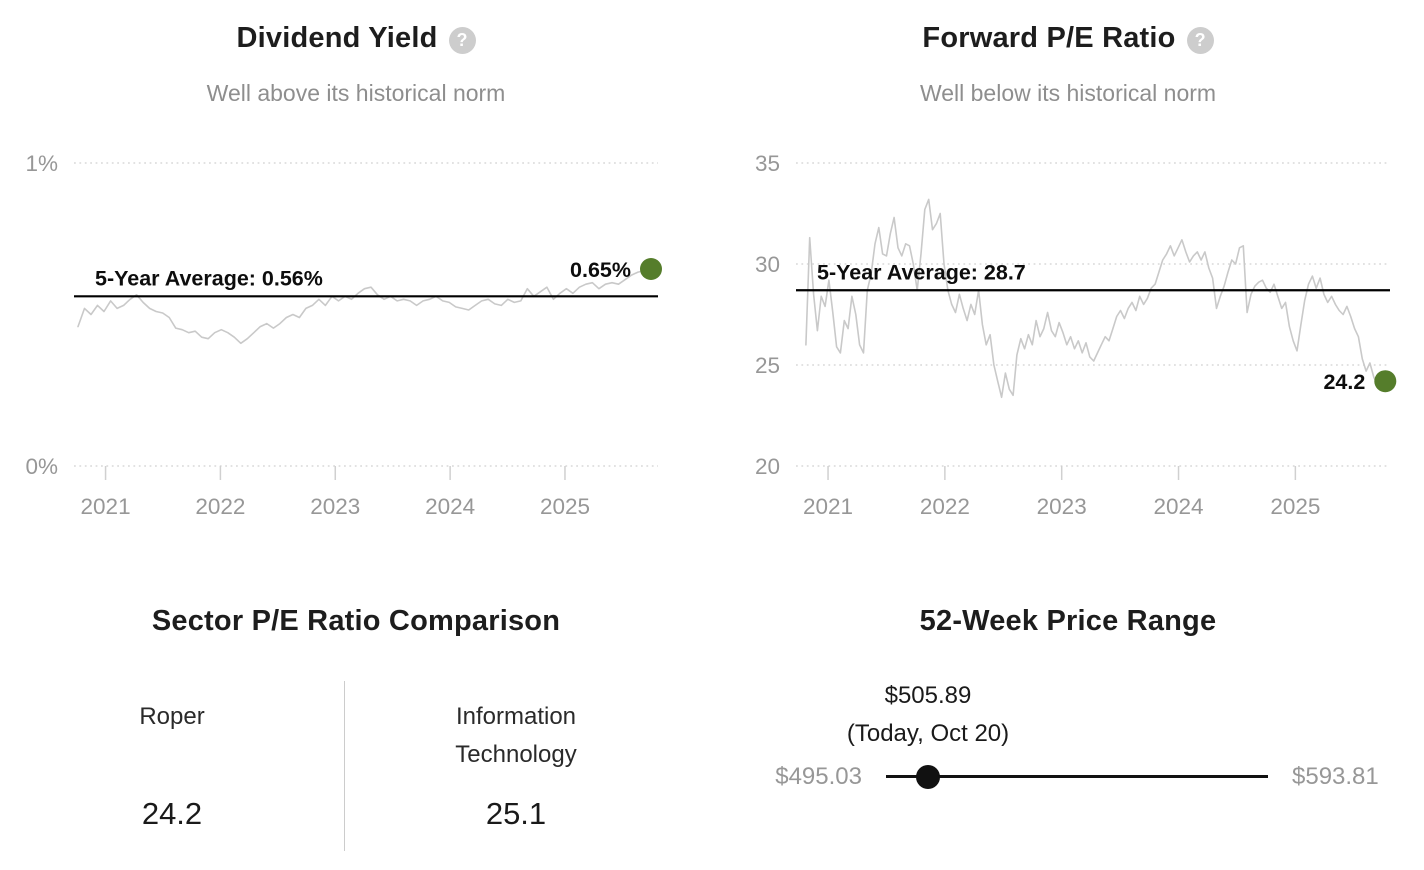 This screenshot has width=1424, height=870. I want to click on price-range-header: 52-Week Price Range, so click(1068, 621).